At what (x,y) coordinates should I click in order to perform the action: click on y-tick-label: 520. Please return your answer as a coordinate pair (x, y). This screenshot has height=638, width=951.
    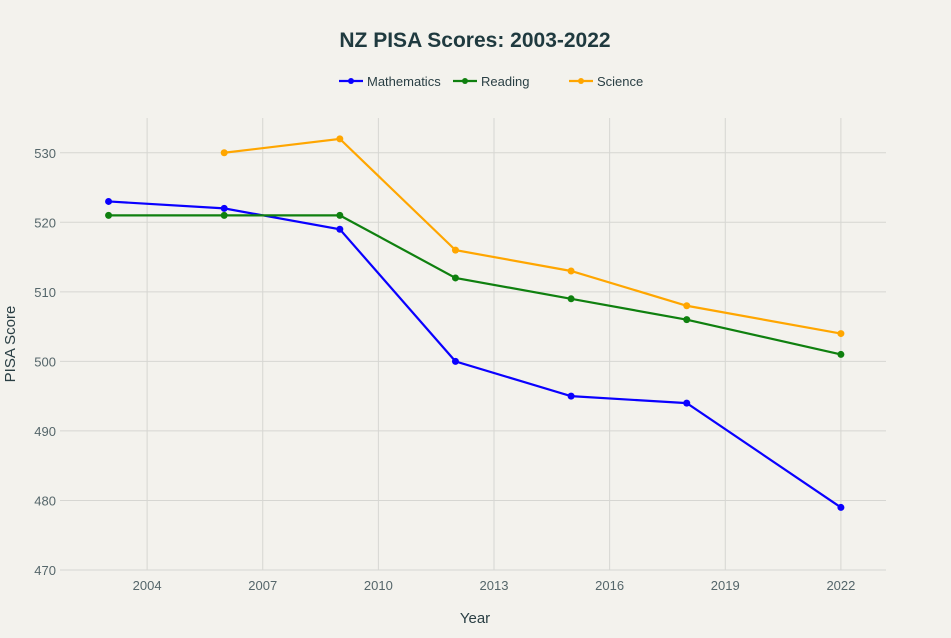
    Looking at the image, I should click on (45, 222).